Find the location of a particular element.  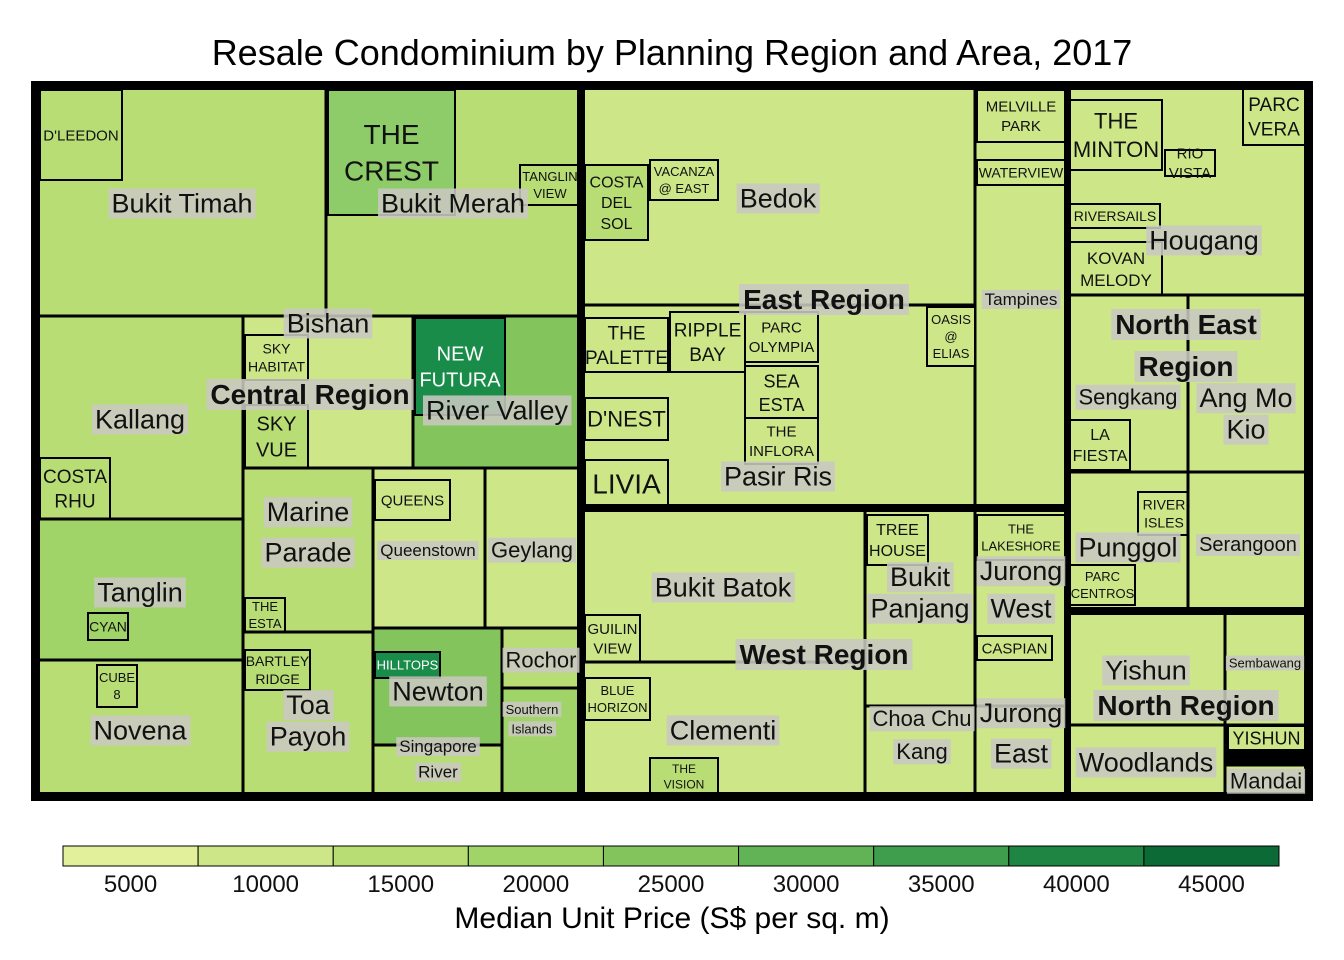

project-label-group: RIVERSAILS is located at coordinates (1115, 216).